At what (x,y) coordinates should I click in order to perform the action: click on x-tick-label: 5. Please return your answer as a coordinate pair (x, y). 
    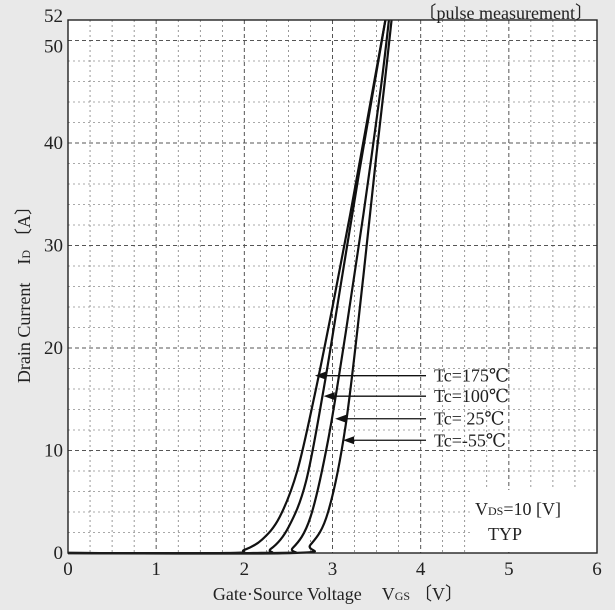
    Looking at the image, I should click on (509, 569).